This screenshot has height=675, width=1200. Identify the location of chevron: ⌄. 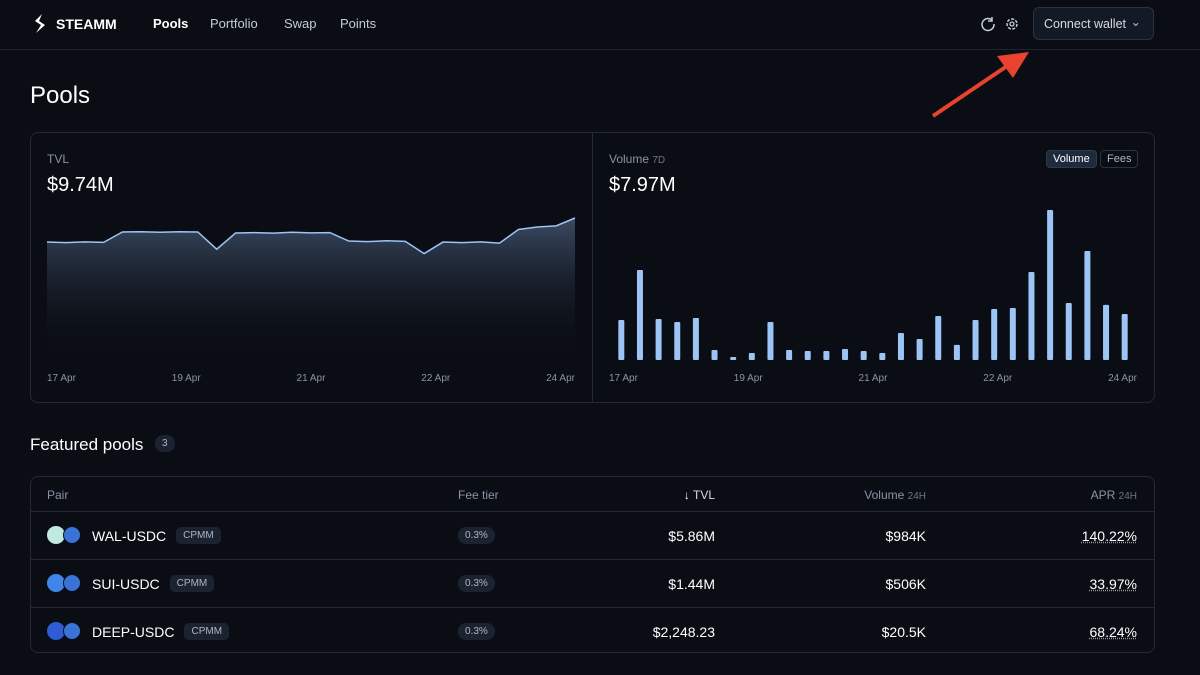
(1135, 22).